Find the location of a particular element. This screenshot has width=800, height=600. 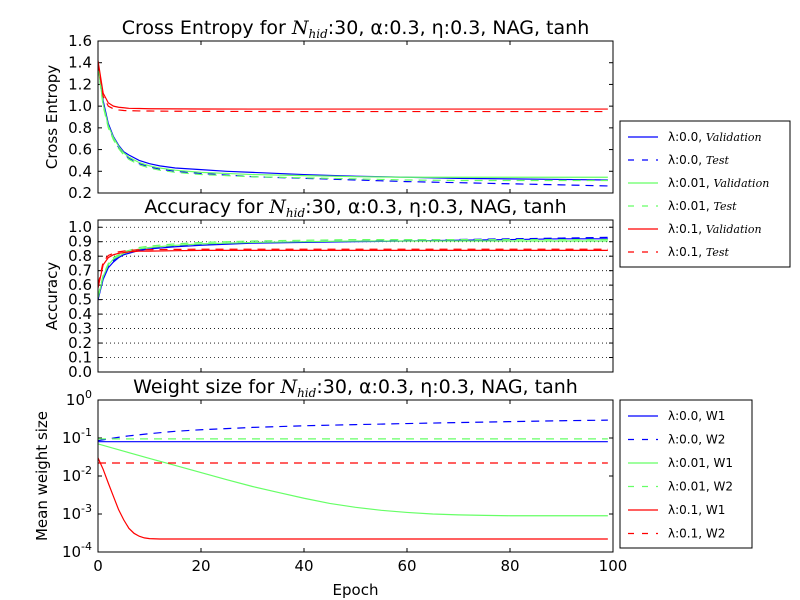

y-tick-label: 0.0 is located at coordinates (80, 372).